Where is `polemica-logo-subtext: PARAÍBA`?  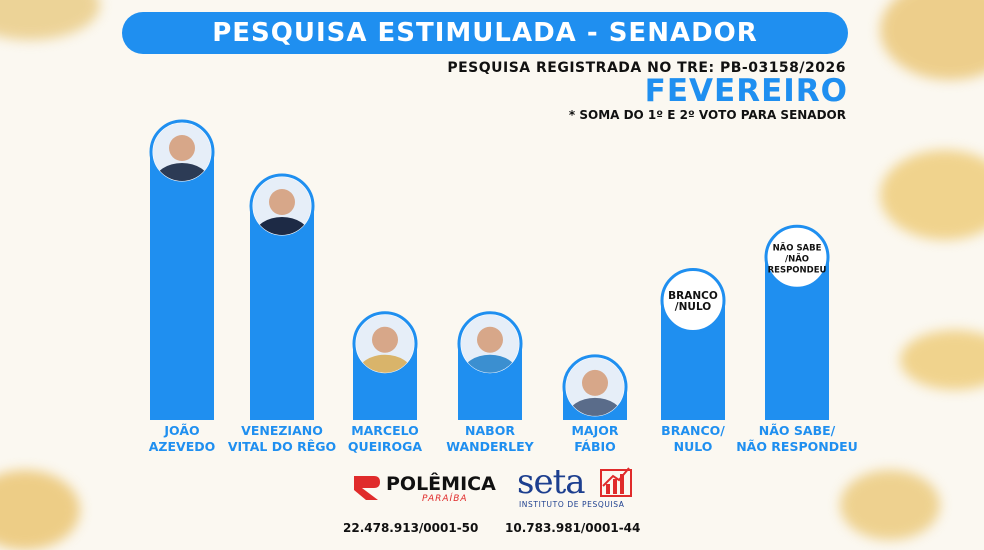 polemica-logo-subtext: PARAÍBA is located at coordinates (445, 499).